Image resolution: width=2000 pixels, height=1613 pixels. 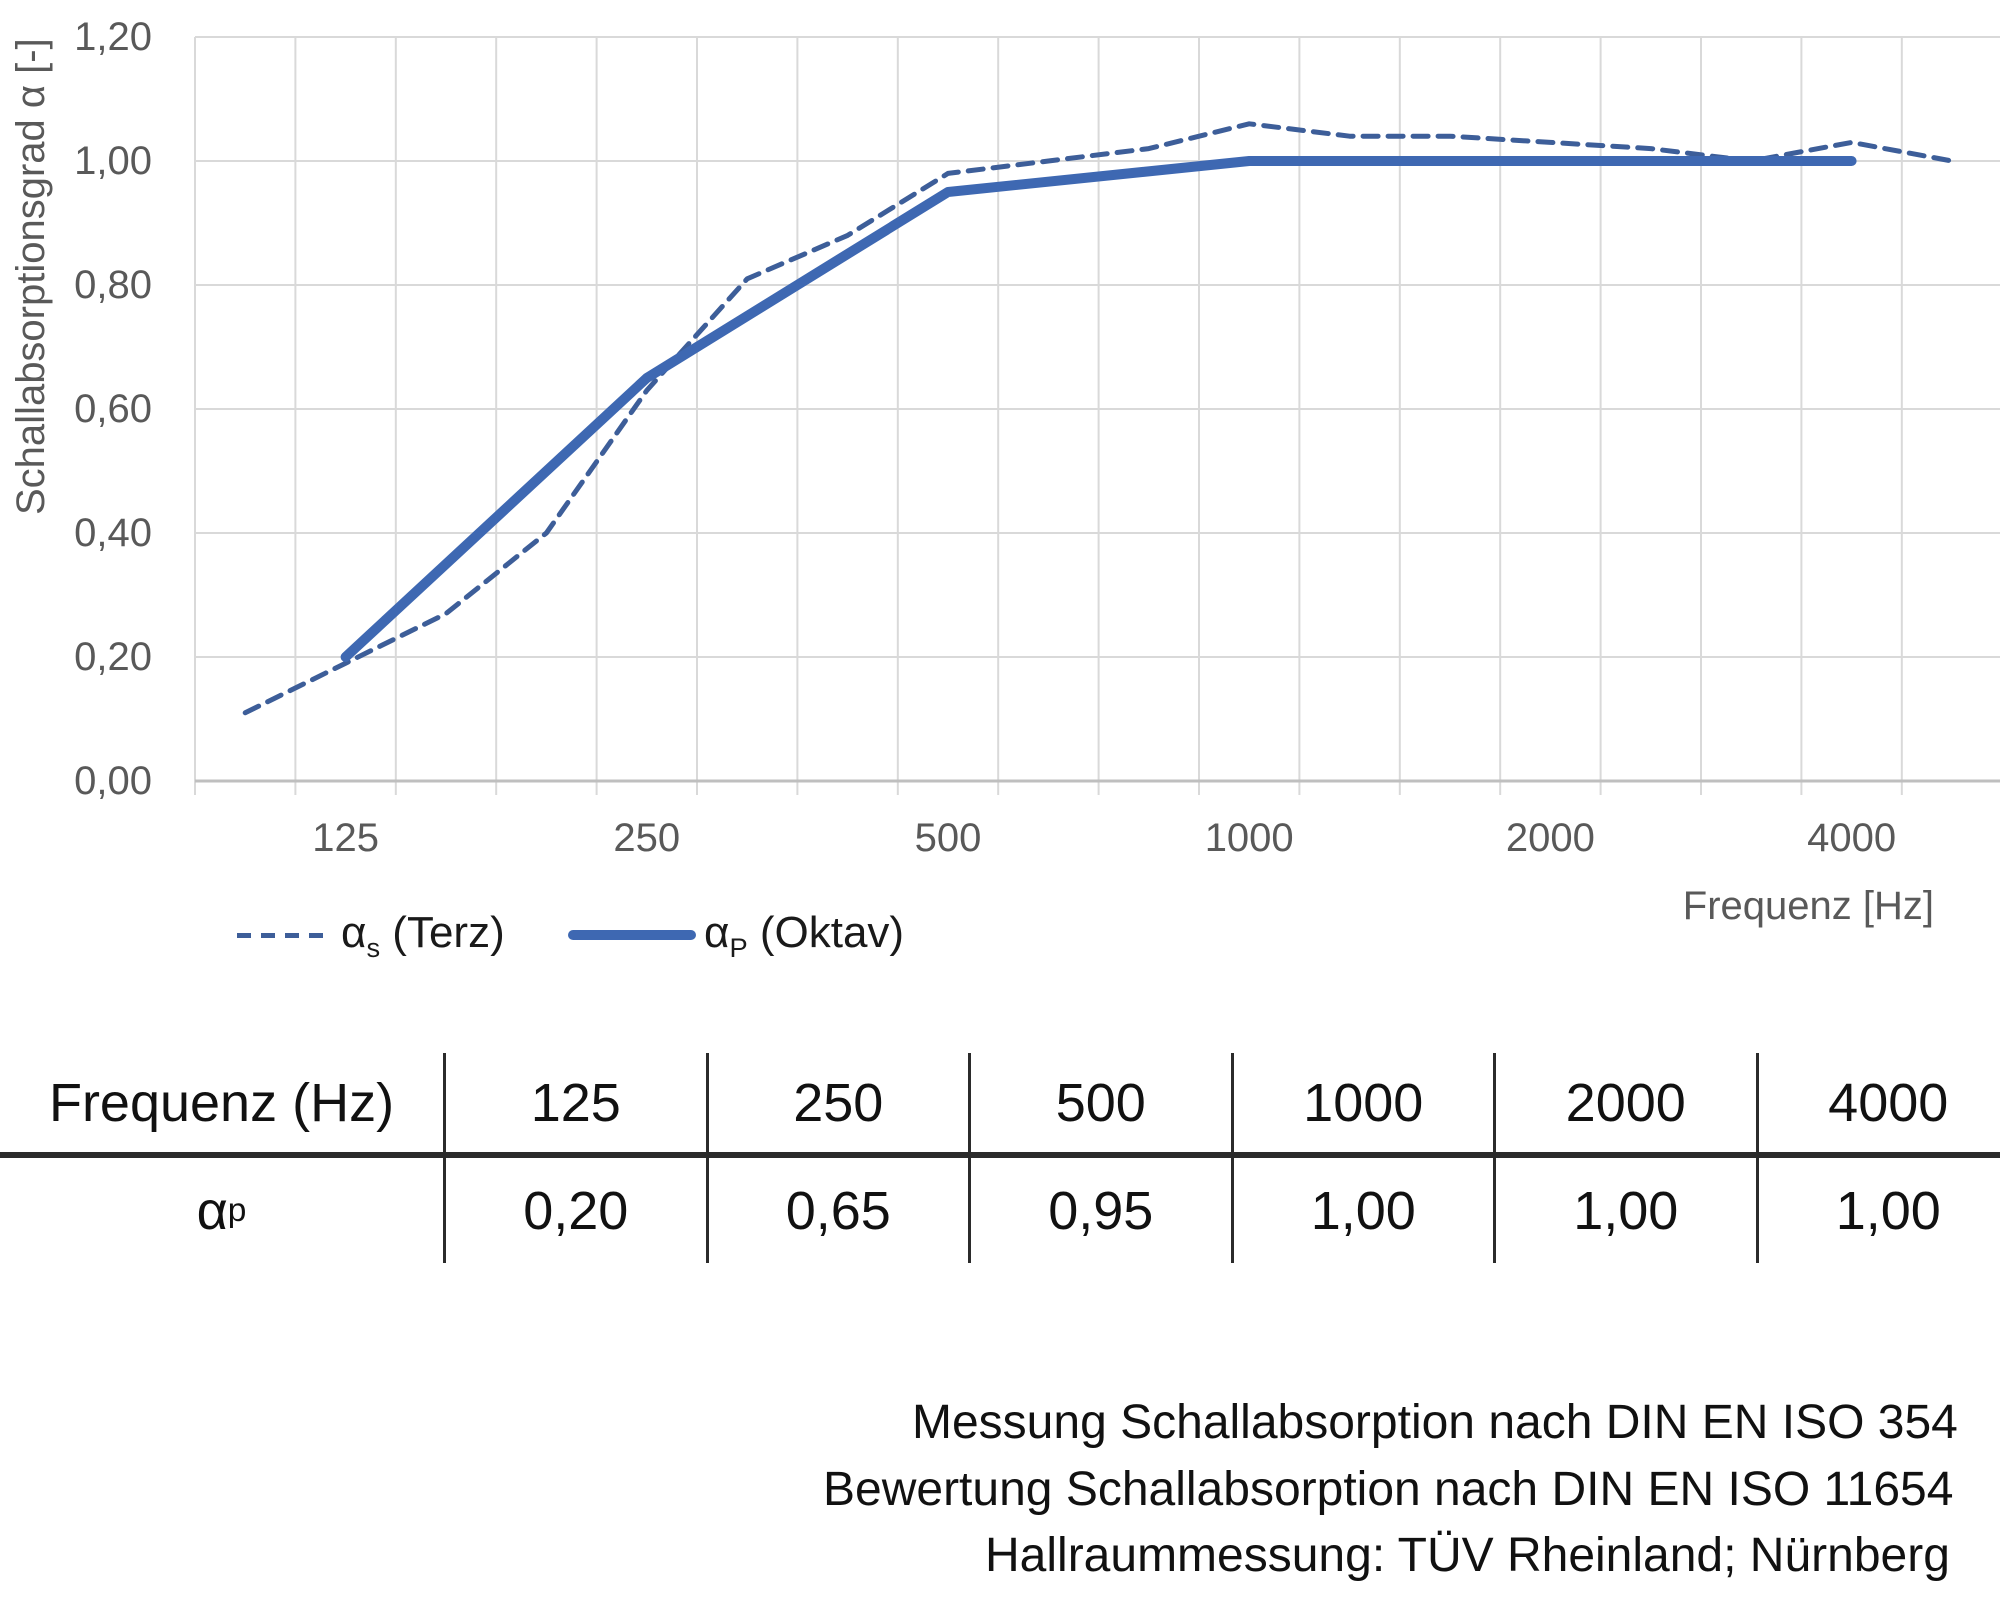 What do you see at coordinates (574, 1105) in the screenshot?
I see `table-header-cell: 125` at bounding box center [574, 1105].